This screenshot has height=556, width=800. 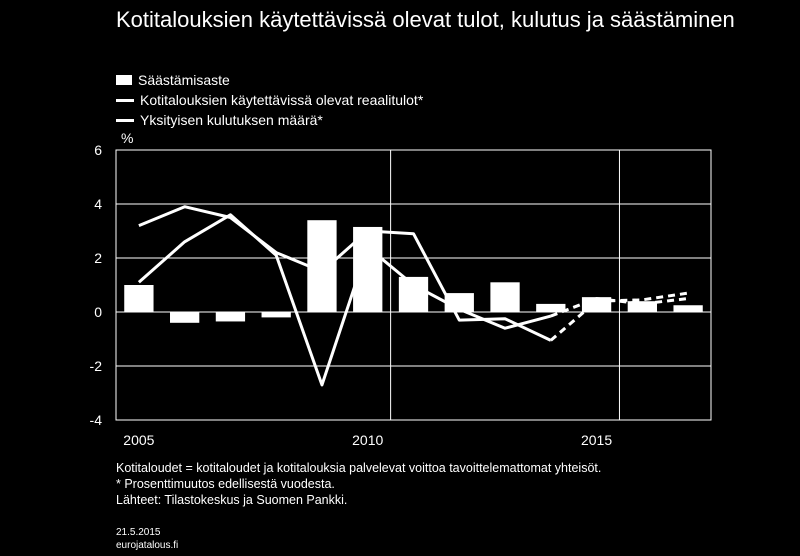 I want to click on y-tick-label: -4, so click(x=96, y=420).